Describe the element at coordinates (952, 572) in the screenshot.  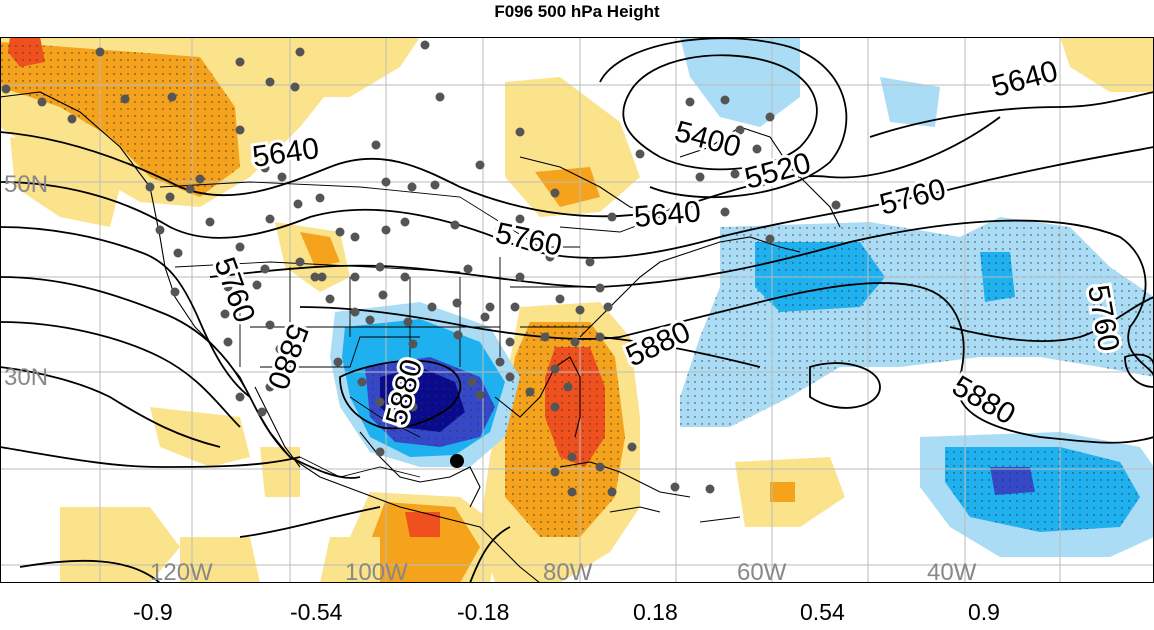
I see `lon-label-40w: 40W` at that location.